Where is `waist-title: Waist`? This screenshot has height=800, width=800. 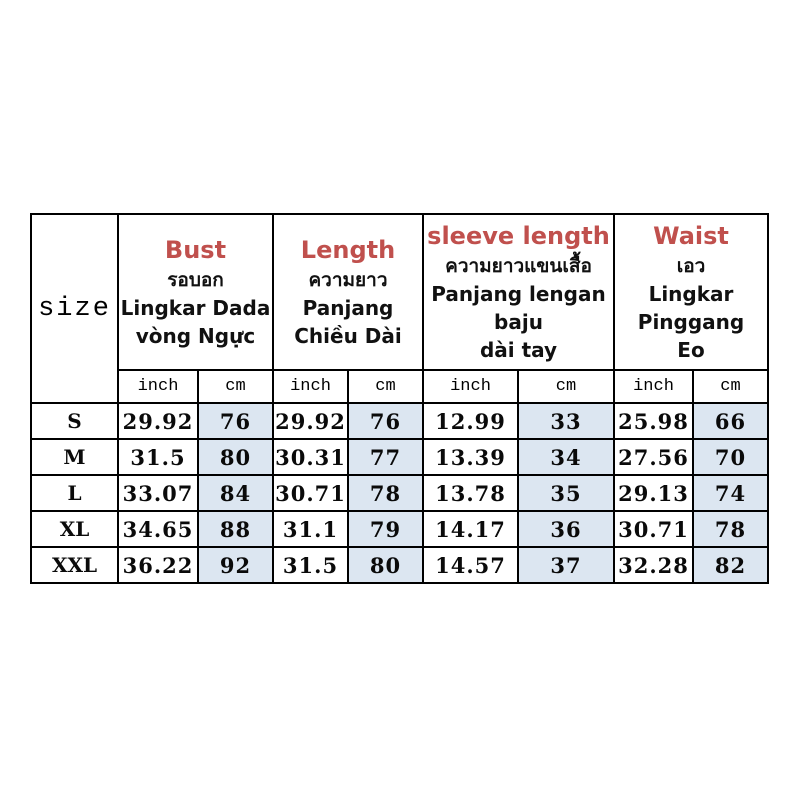
waist-title: Waist is located at coordinates (691, 235).